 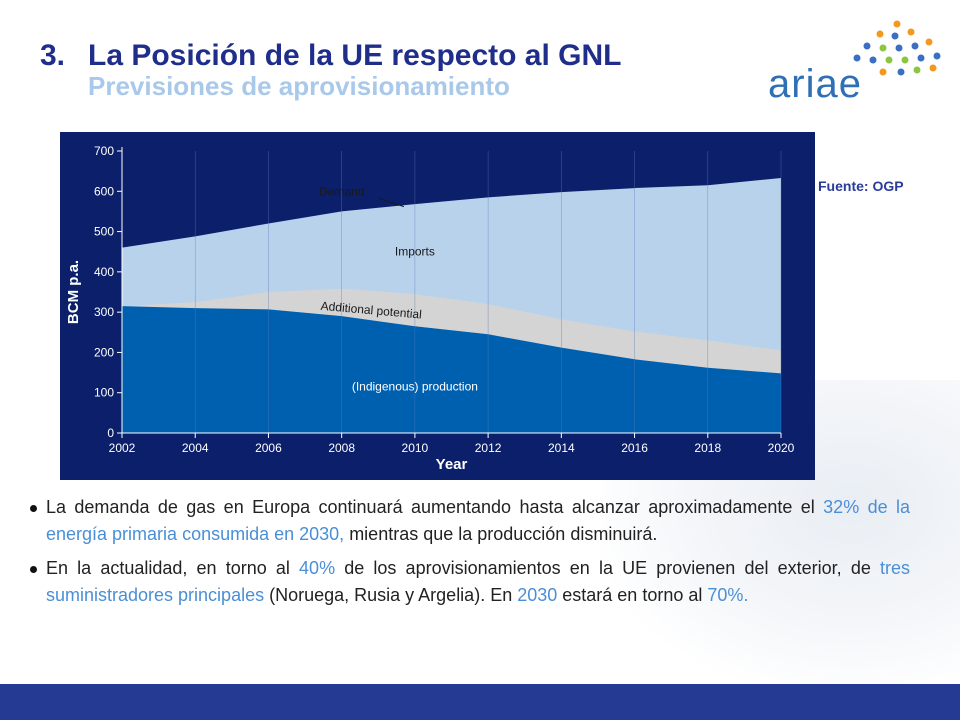 I want to click on x-tick-label: 2010, so click(x=415, y=448).